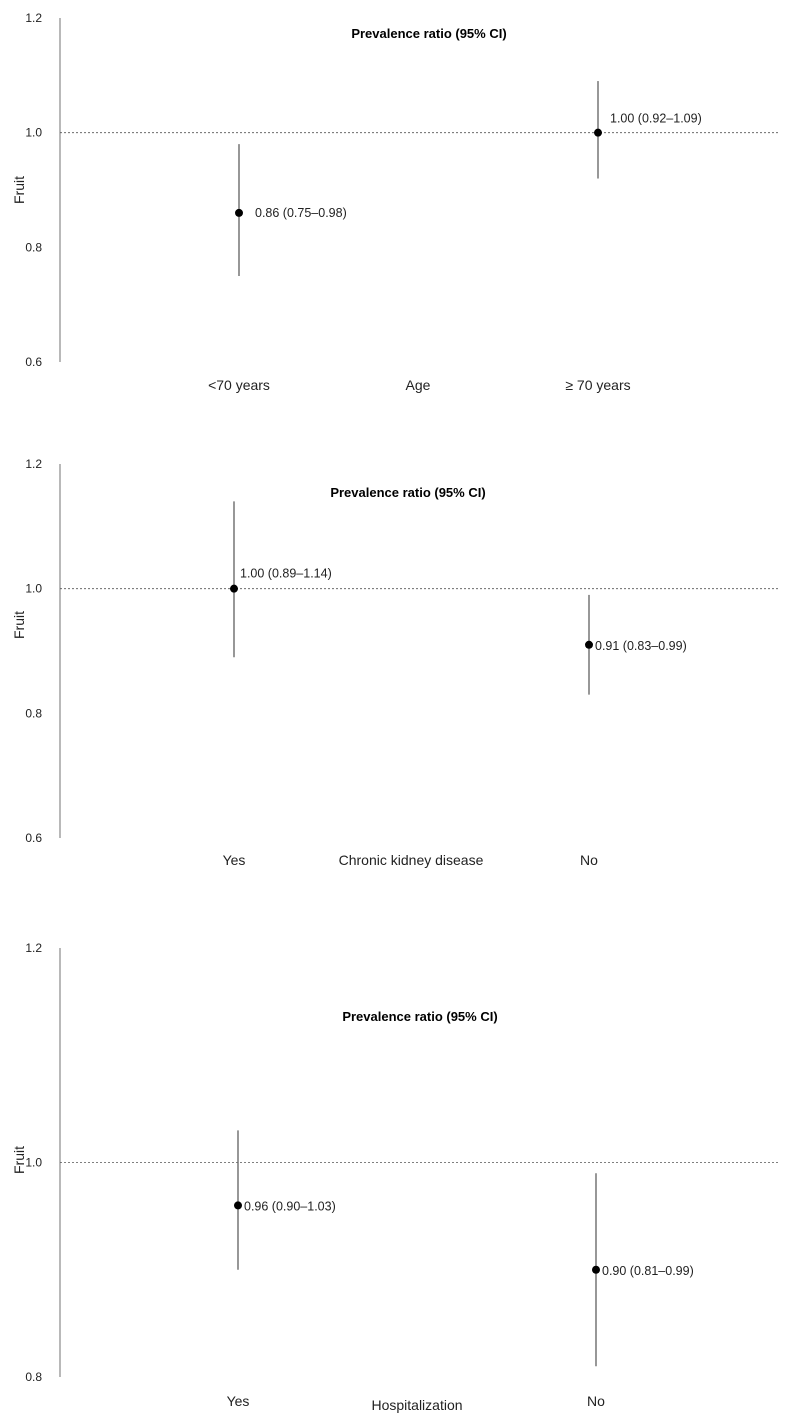 This screenshot has height=1427, width=787. I want to click on x-axis-label: Hospitalization, so click(416, 1405).